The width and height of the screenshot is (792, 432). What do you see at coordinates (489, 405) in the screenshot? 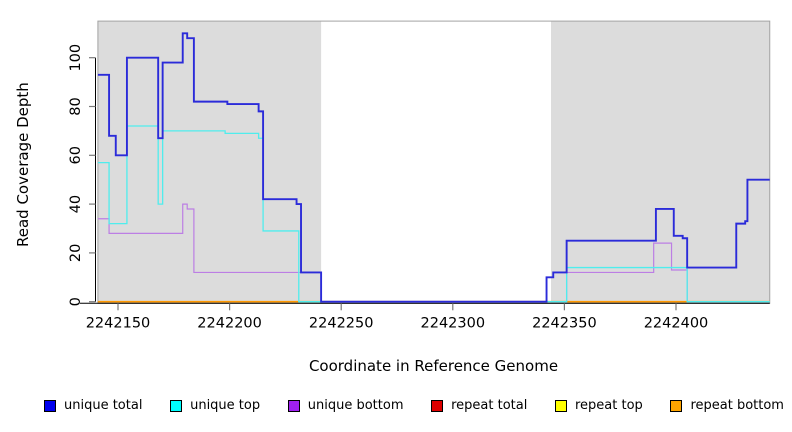
I see `legend-label: repeat total` at bounding box center [489, 405].